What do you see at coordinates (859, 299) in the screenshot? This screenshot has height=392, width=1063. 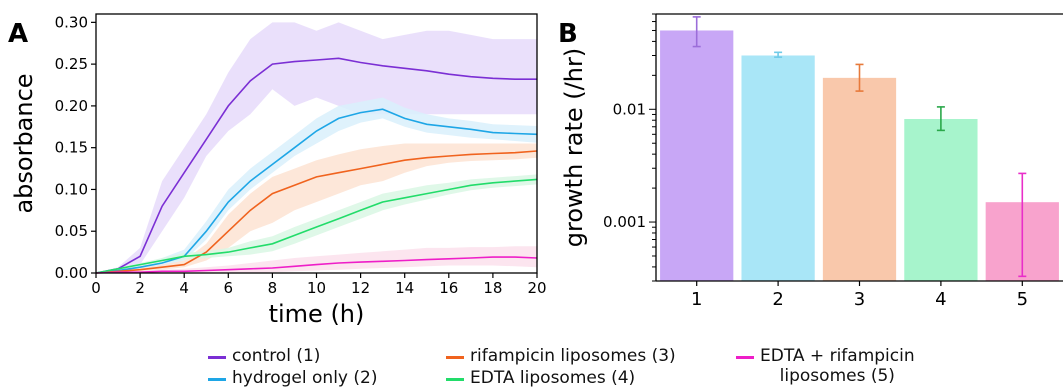 I see `x-tick-label: 3` at bounding box center [859, 299].